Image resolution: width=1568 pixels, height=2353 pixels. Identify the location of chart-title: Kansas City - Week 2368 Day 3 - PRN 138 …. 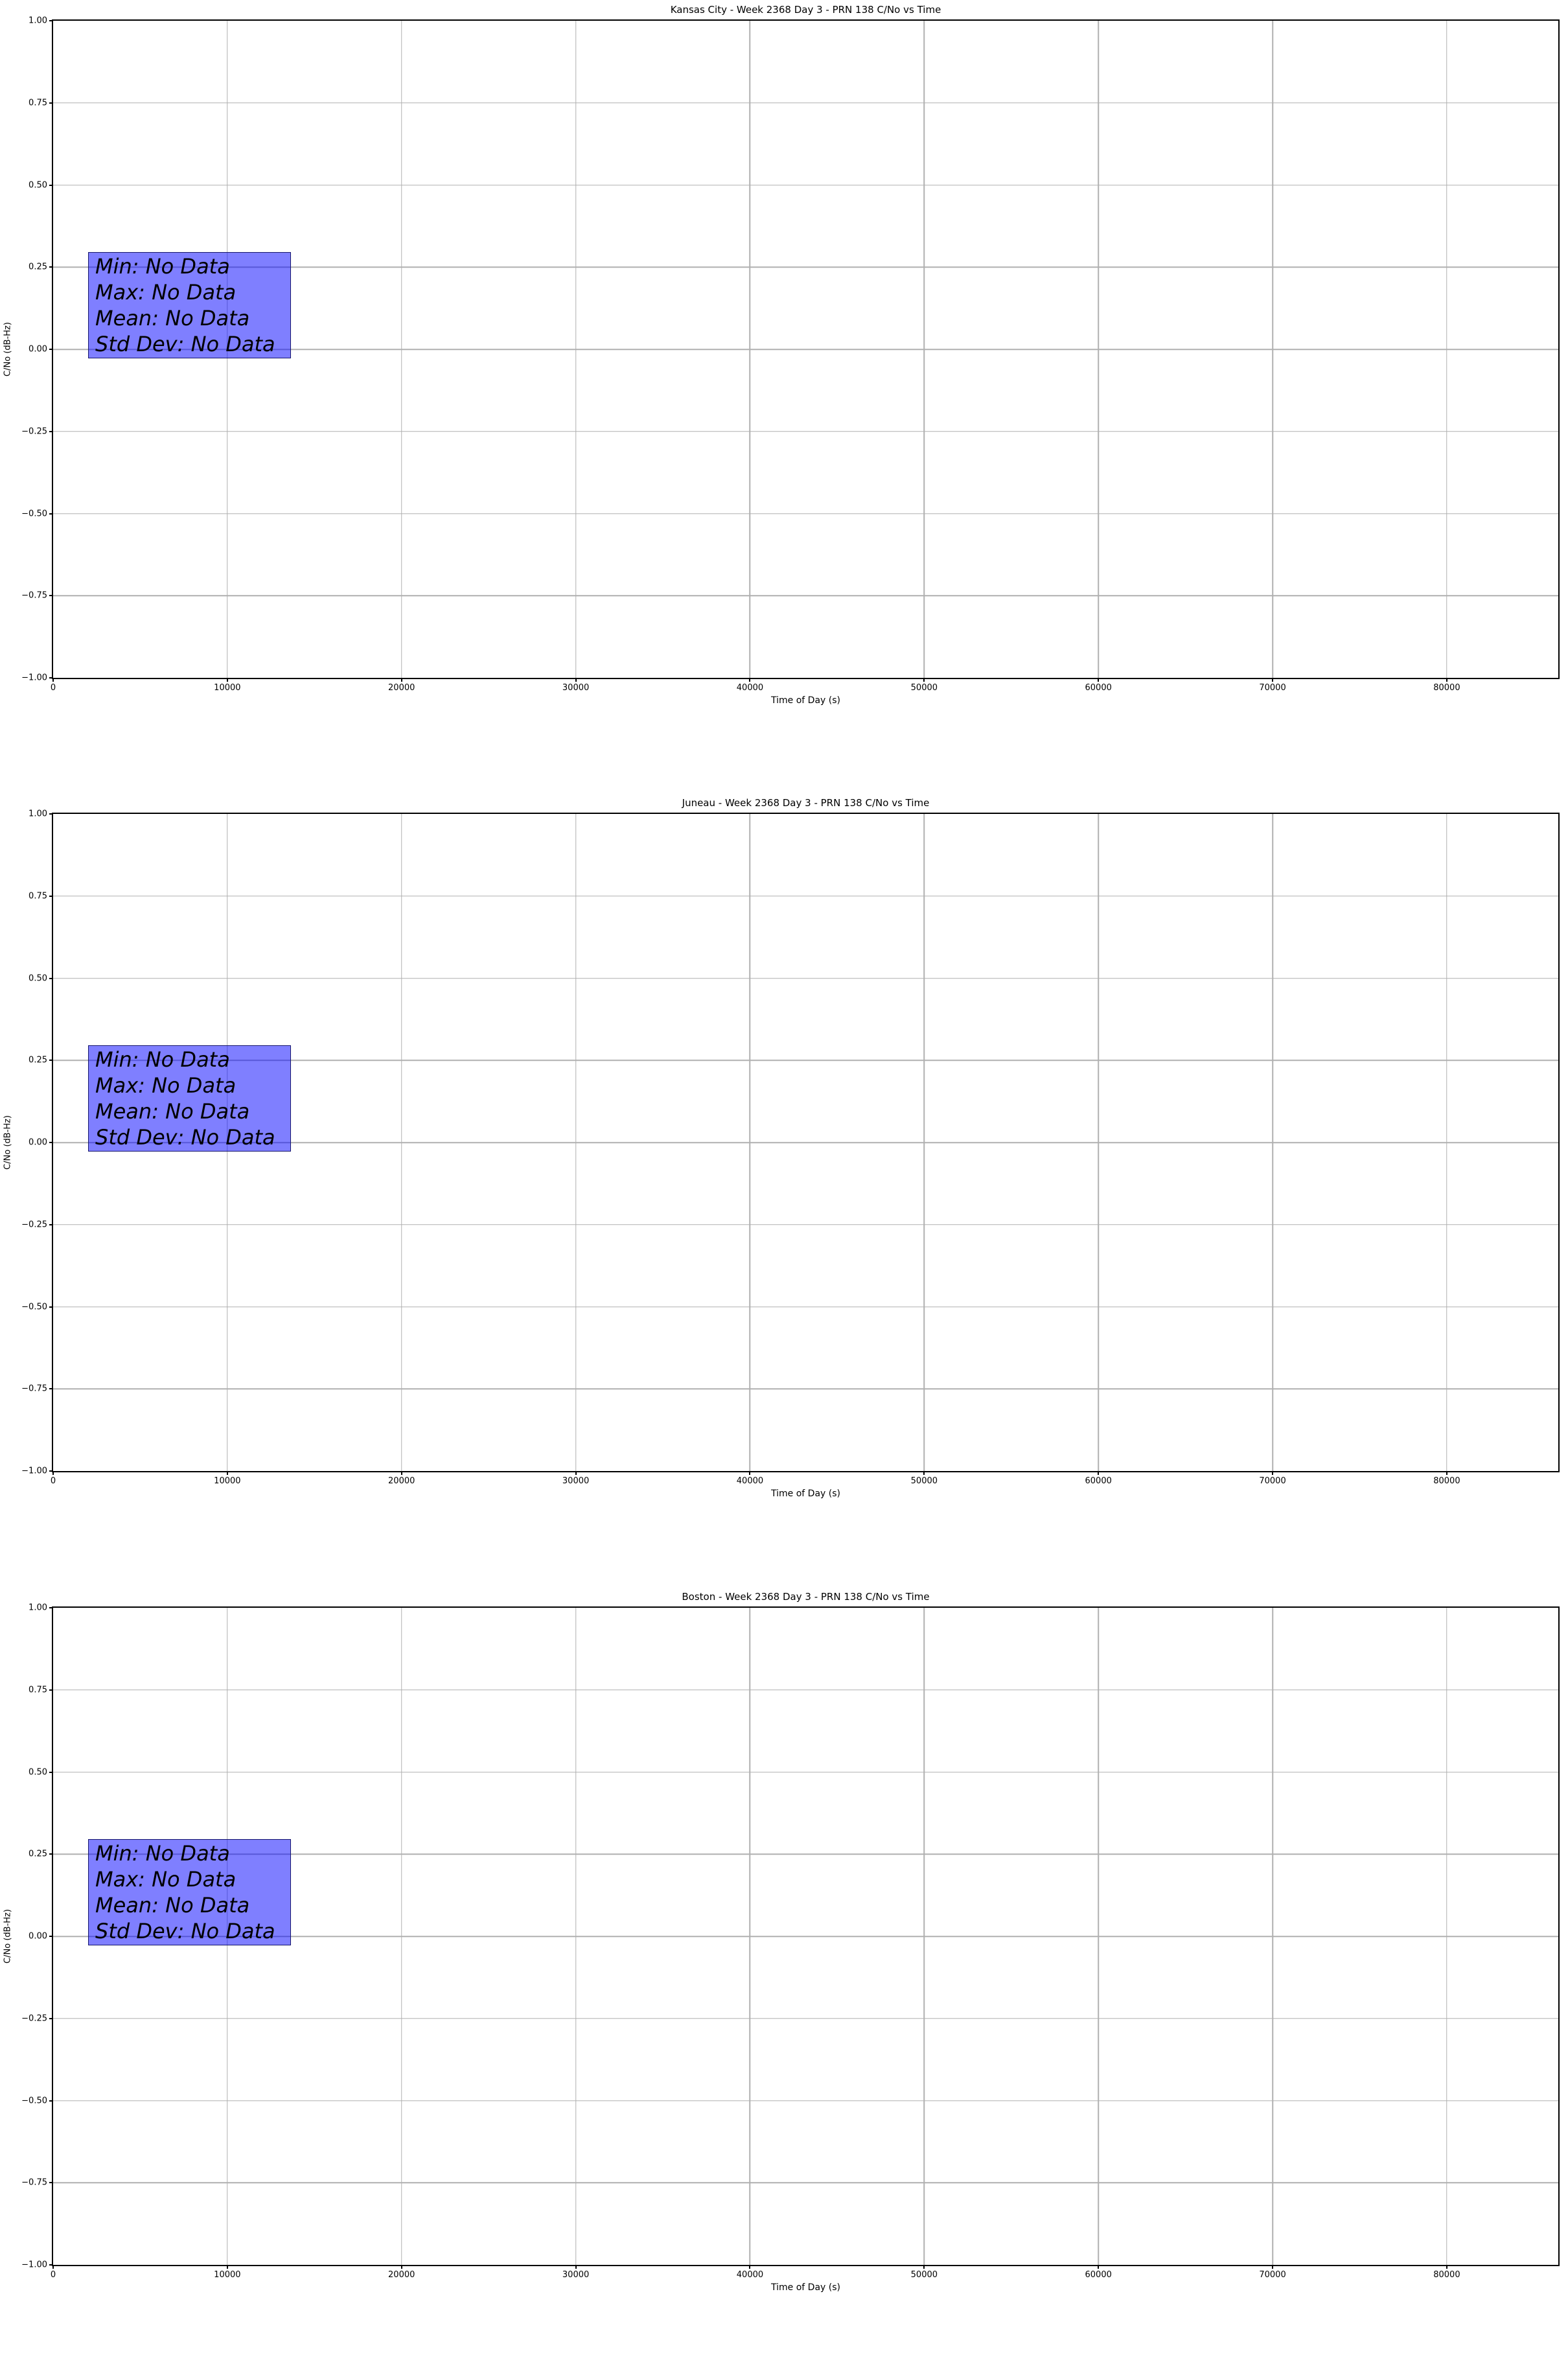
(805, 10).